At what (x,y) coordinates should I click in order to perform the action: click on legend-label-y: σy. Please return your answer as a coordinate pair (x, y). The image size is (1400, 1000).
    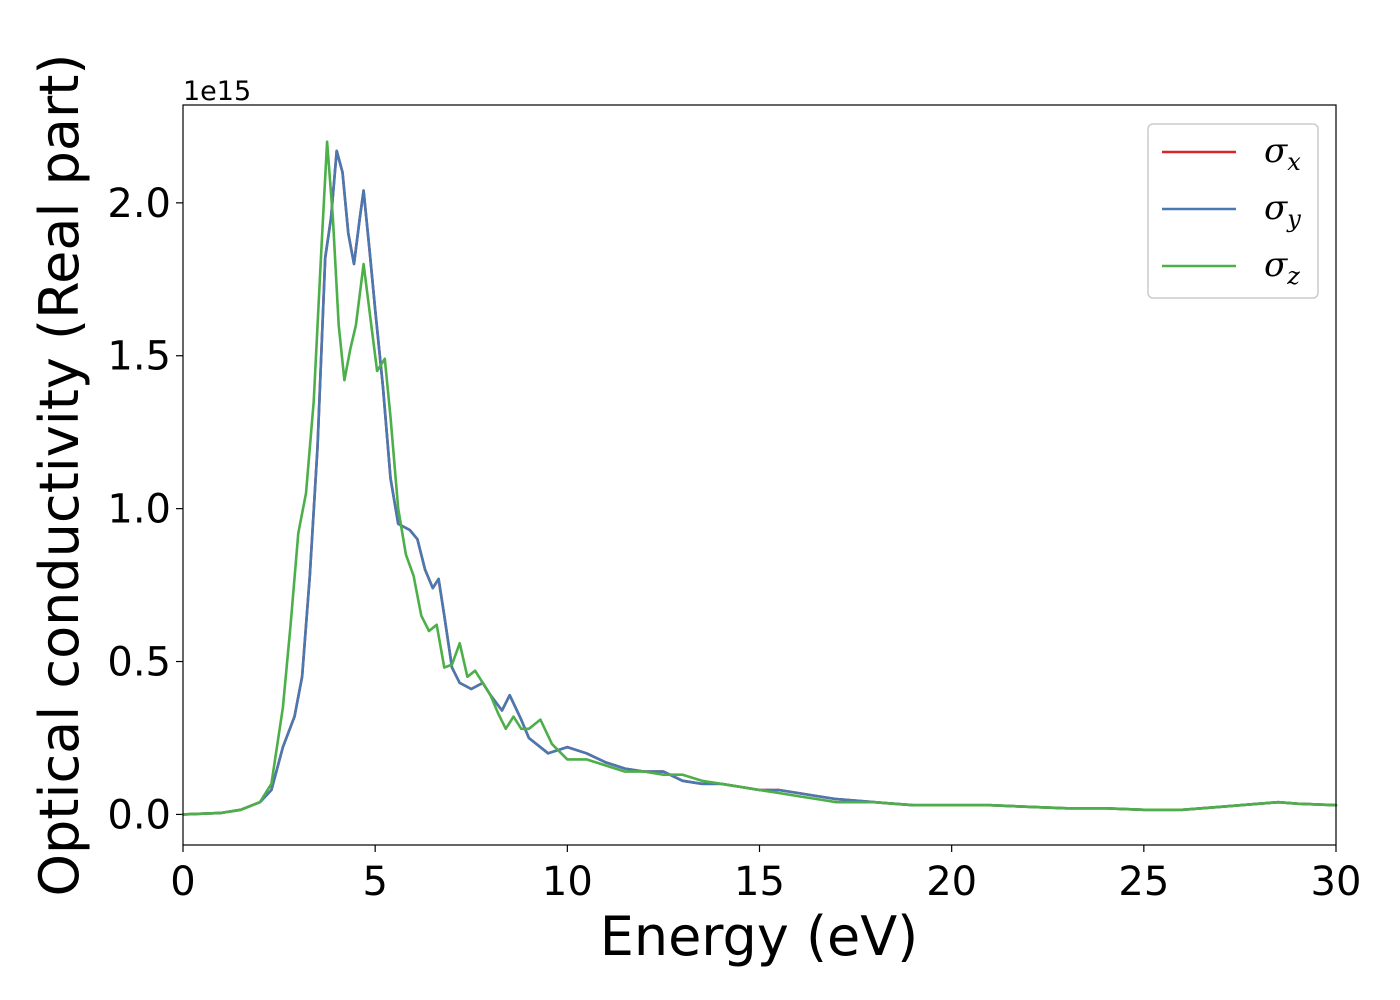
    Looking at the image, I should click on (1282, 210).